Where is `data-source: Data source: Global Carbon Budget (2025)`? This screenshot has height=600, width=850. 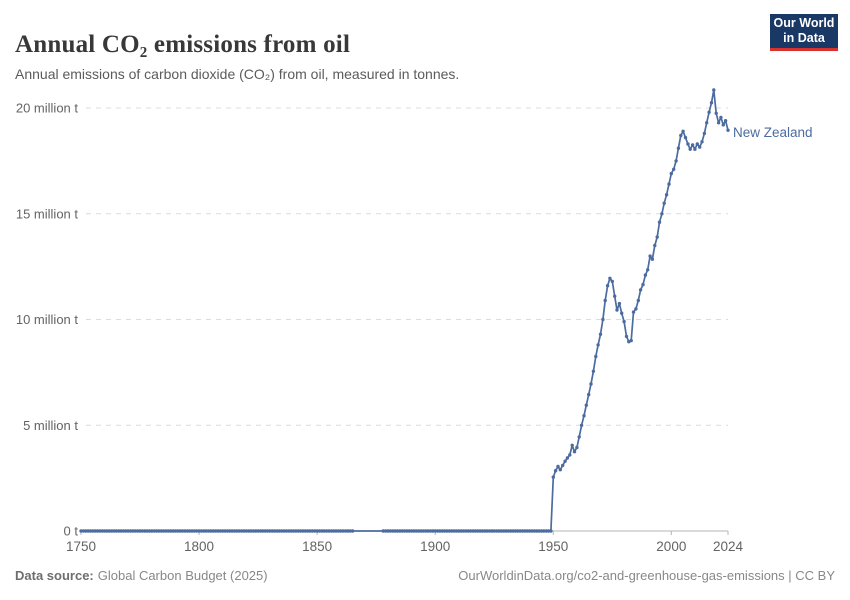 data-source: Data source: Global Carbon Budget (2025) is located at coordinates (141, 575).